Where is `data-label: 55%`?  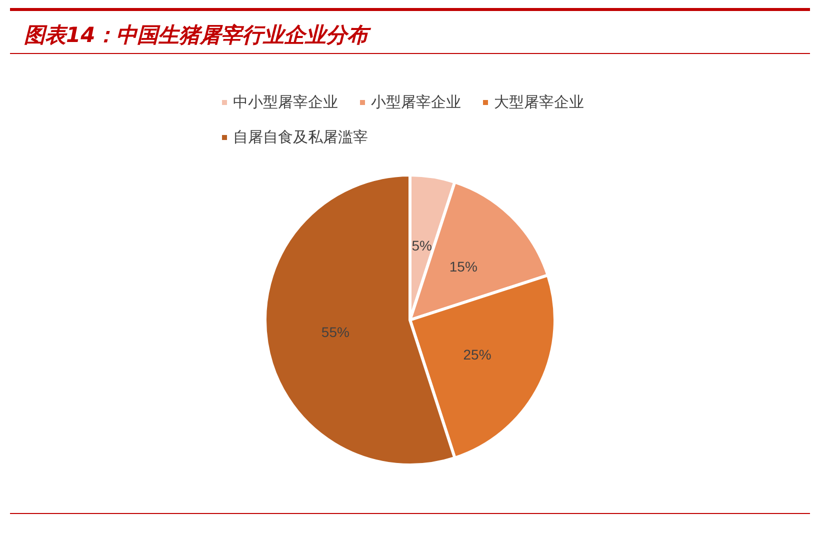
data-label: 55% is located at coordinates (335, 332).